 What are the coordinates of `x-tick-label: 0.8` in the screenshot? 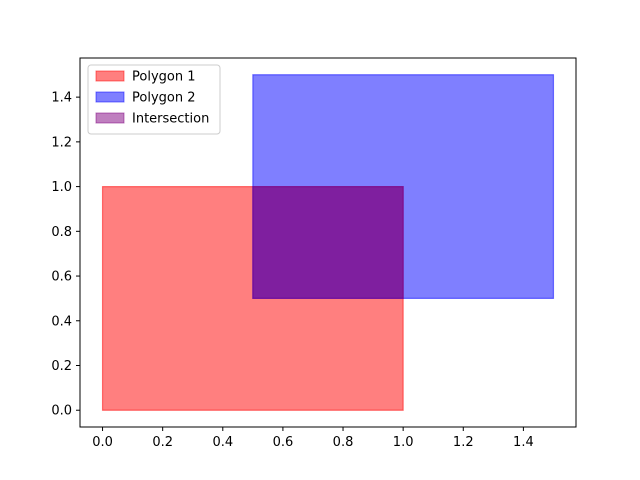 It's located at (343, 442).